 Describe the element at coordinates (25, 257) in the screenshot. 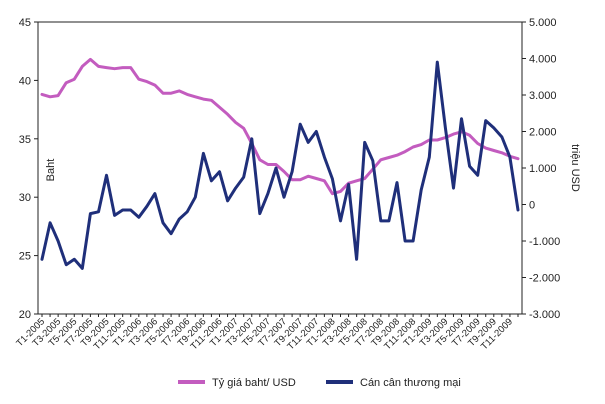

I see `y-left-tick-label: 25` at that location.